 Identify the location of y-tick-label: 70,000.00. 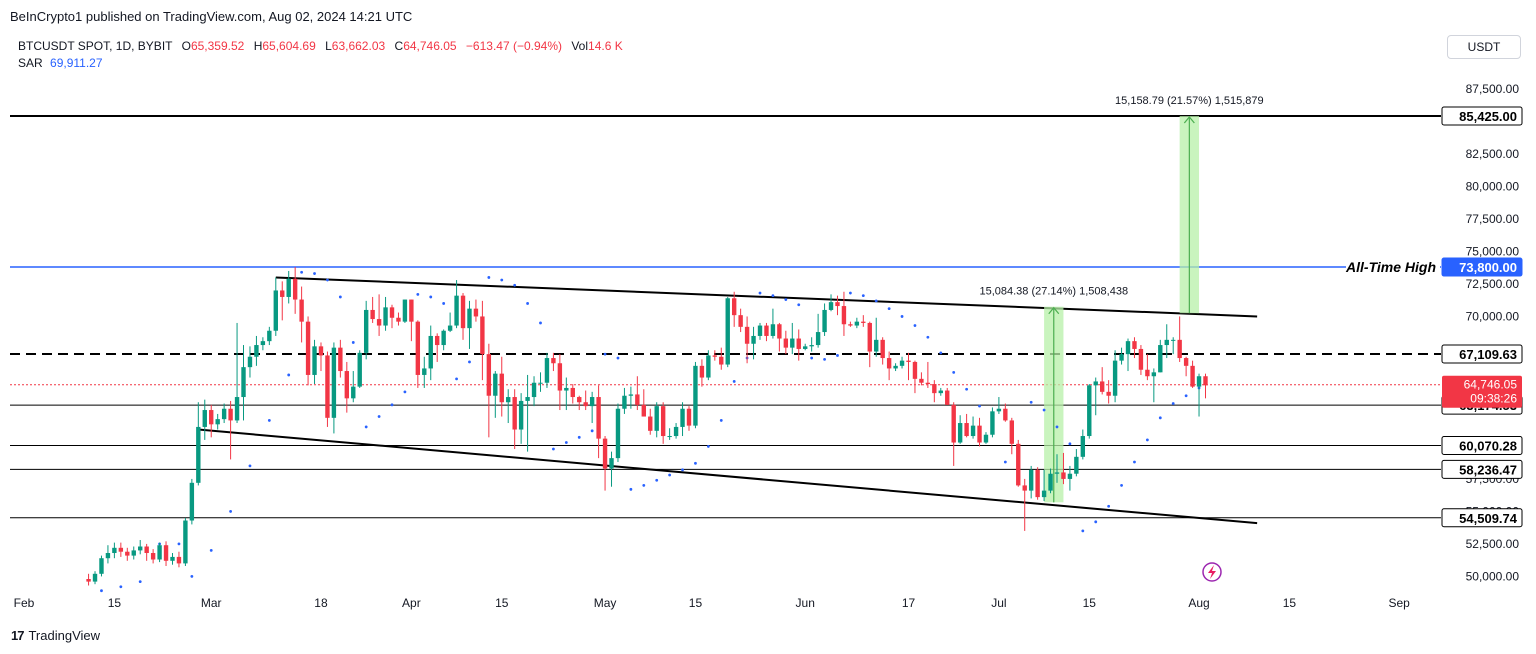
(1493, 316).